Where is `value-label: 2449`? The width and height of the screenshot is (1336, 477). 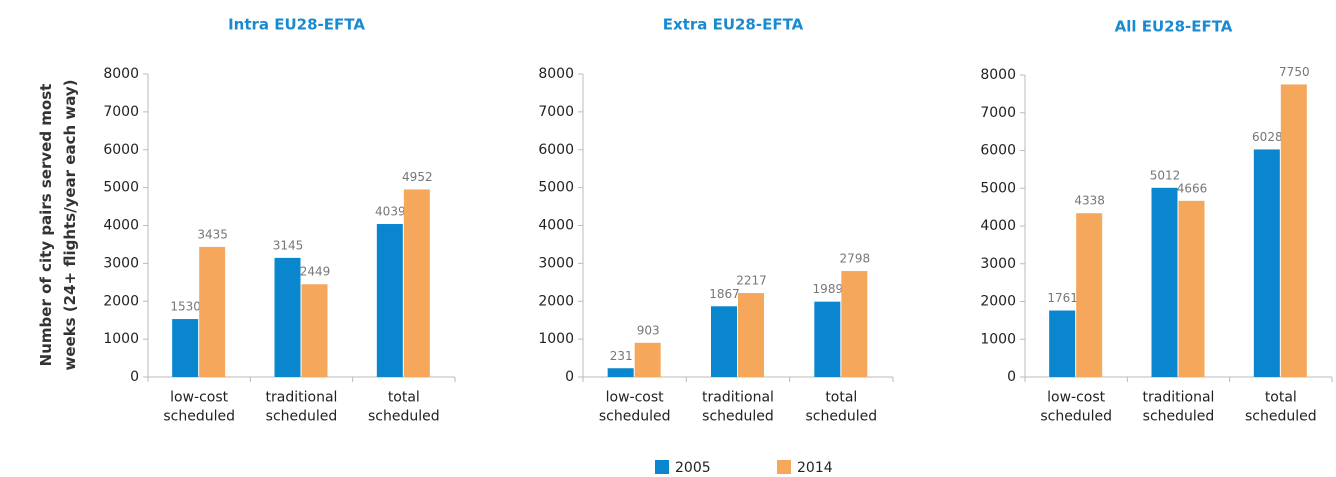
value-label: 2449 is located at coordinates (315, 272).